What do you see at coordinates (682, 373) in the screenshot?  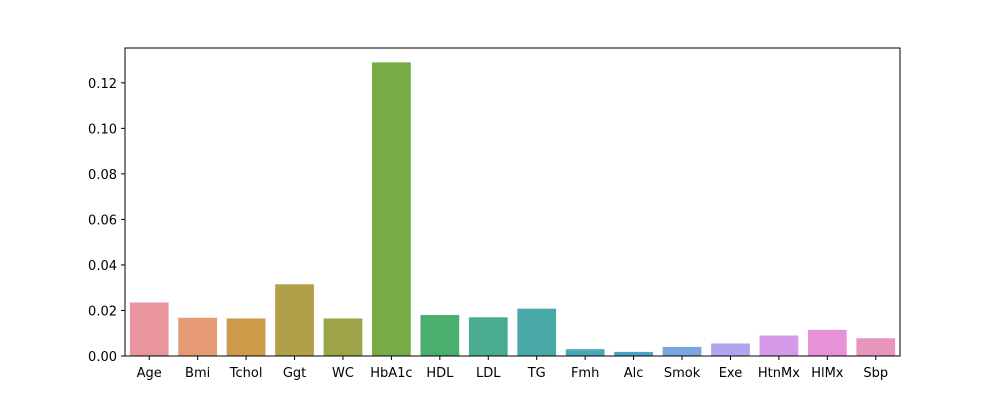 I see `x-tick-label: Smok` at bounding box center [682, 373].